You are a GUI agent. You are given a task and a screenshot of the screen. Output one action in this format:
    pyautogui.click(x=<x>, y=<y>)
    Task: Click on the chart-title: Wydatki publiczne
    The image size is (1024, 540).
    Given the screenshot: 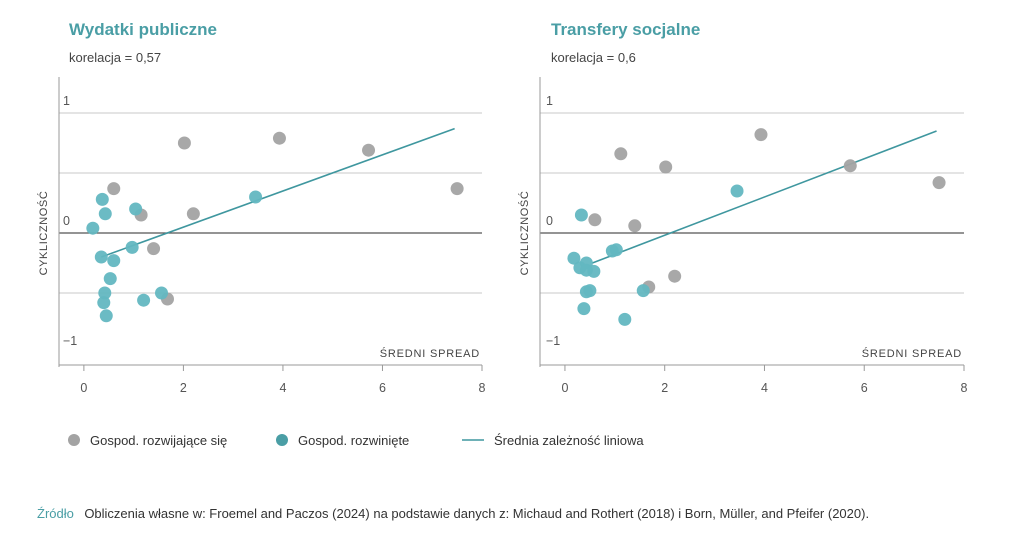 What is the action you would take?
    pyautogui.click(x=143, y=29)
    